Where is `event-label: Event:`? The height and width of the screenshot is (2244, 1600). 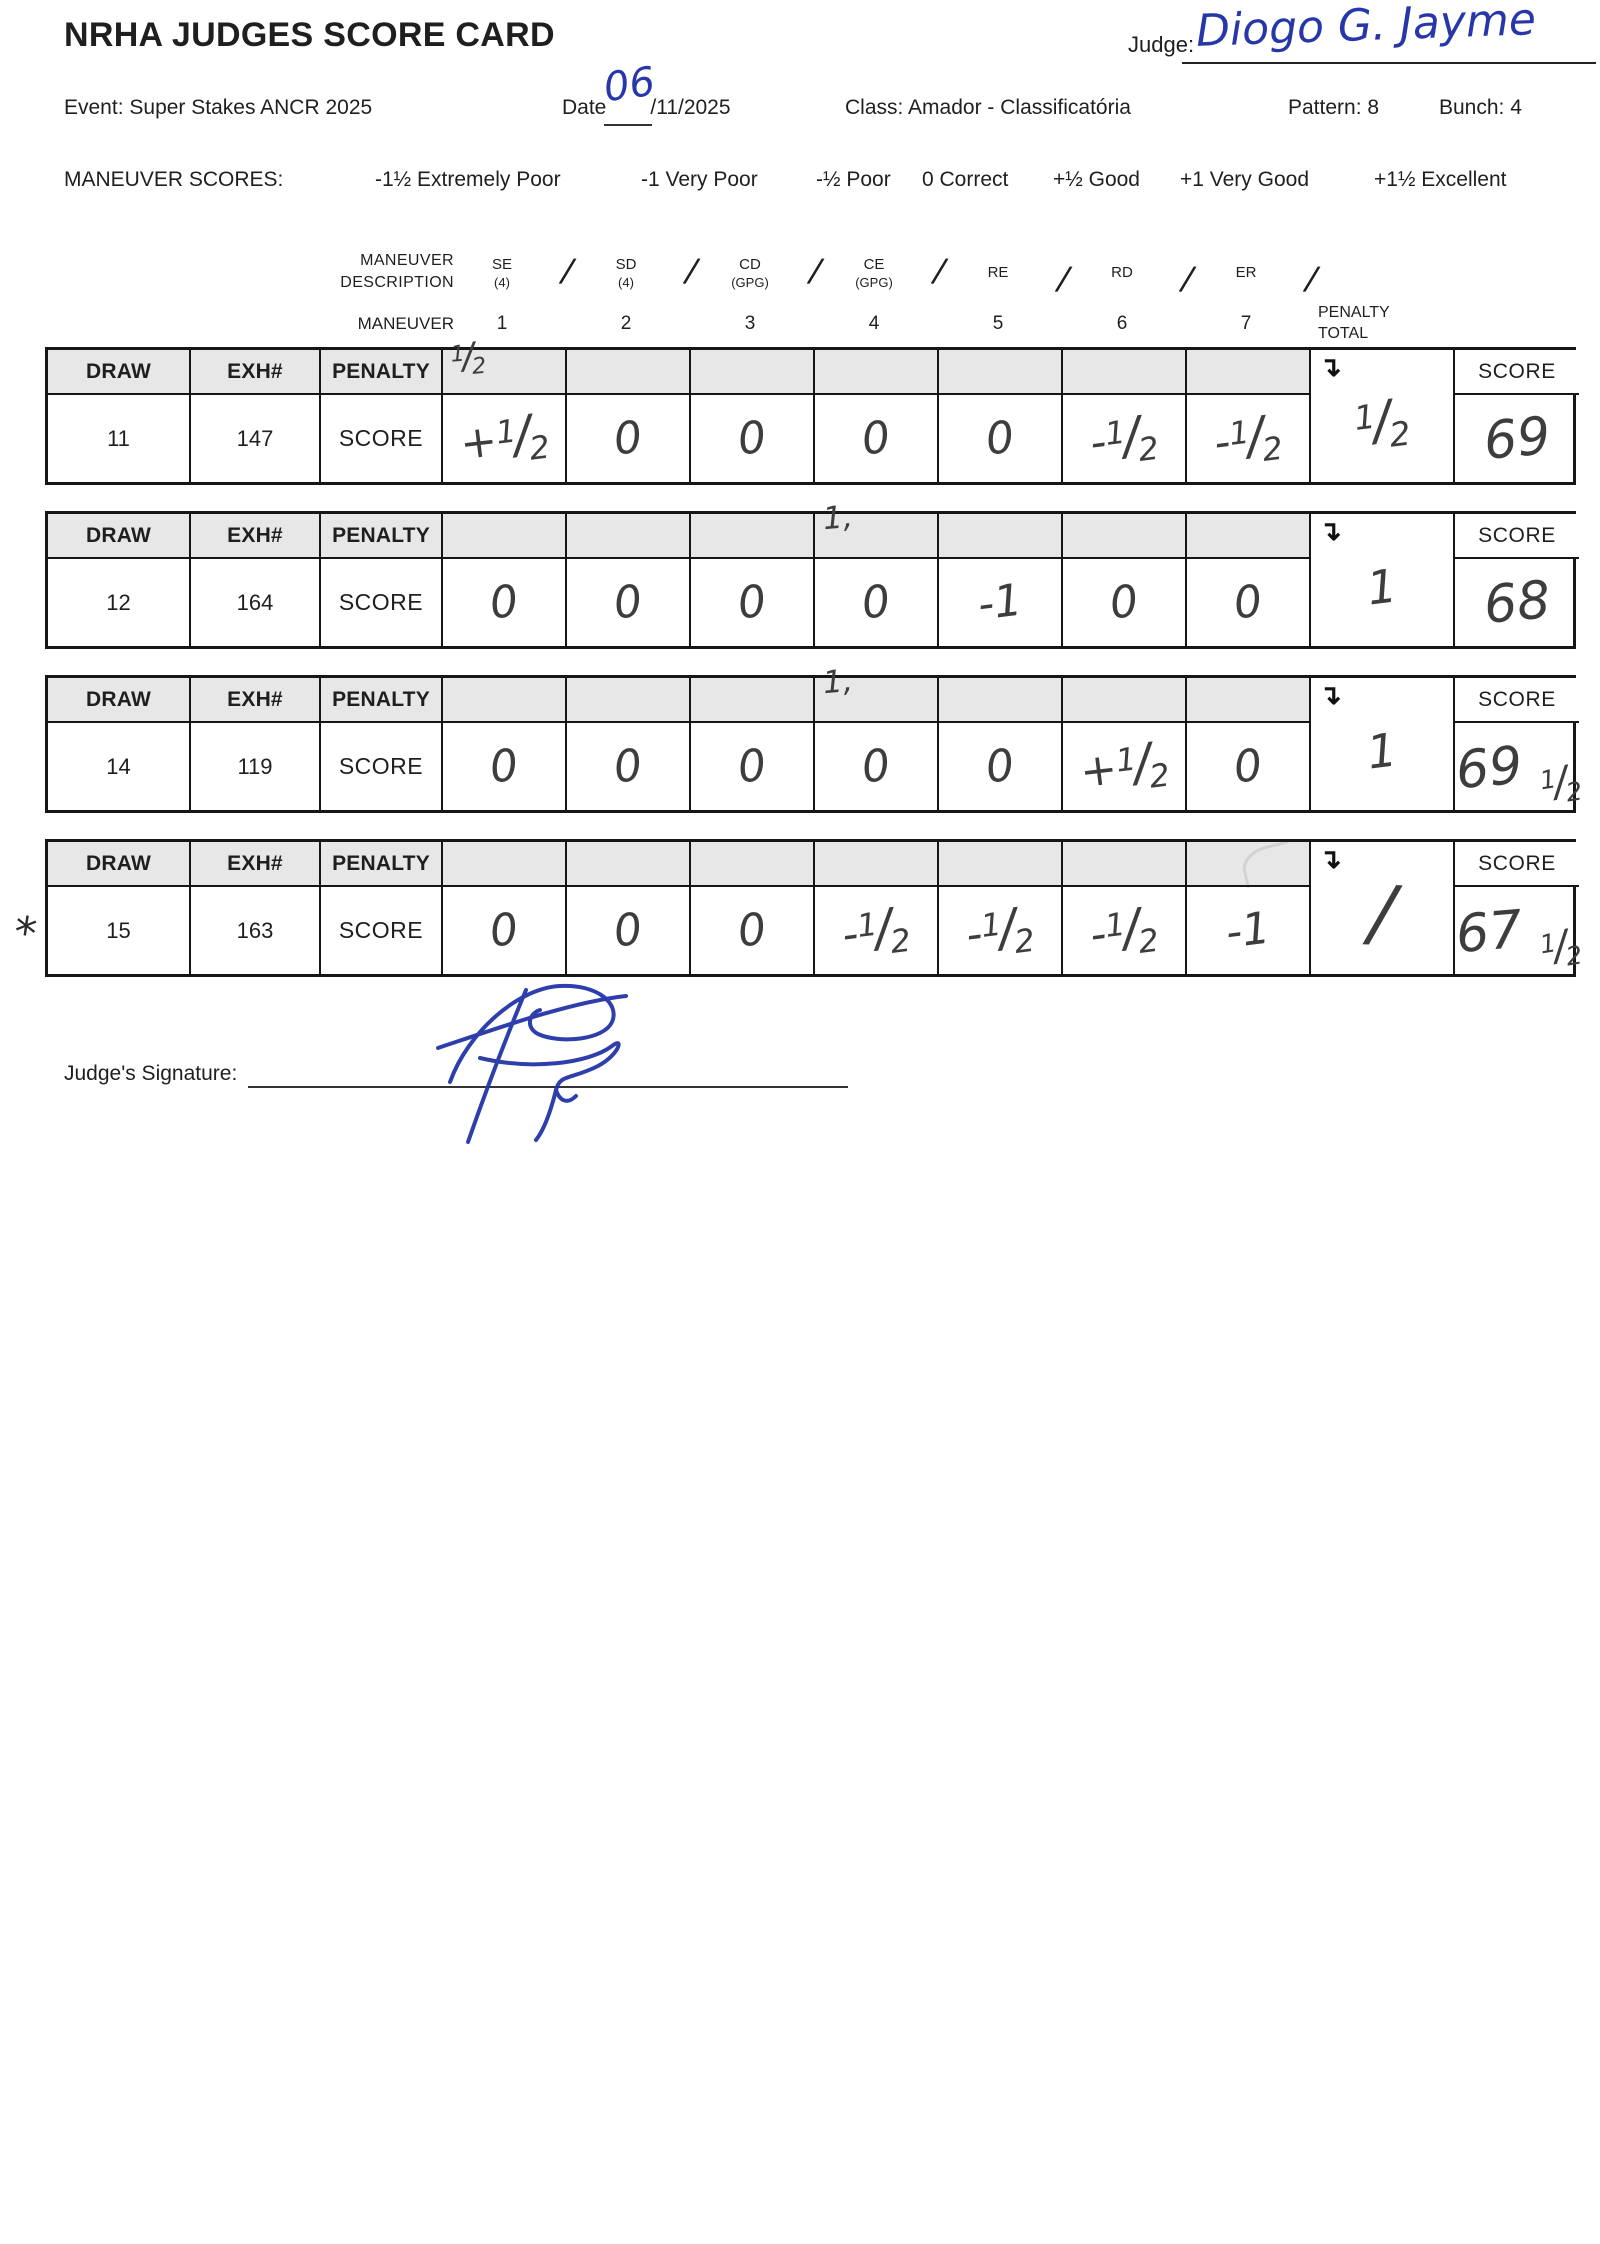 event-label: Event: is located at coordinates (94, 107).